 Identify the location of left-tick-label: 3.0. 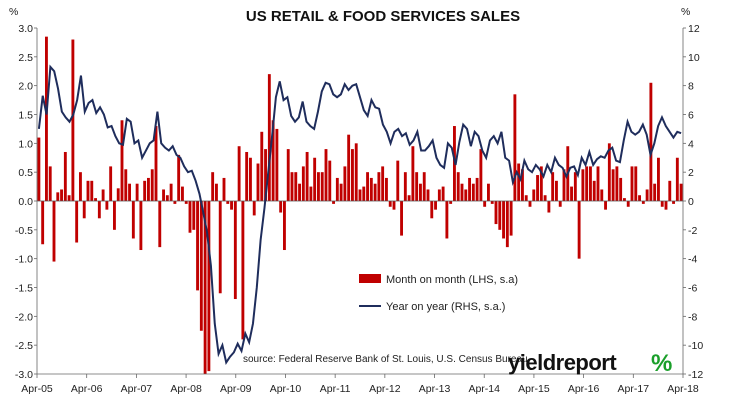
(25, 29).